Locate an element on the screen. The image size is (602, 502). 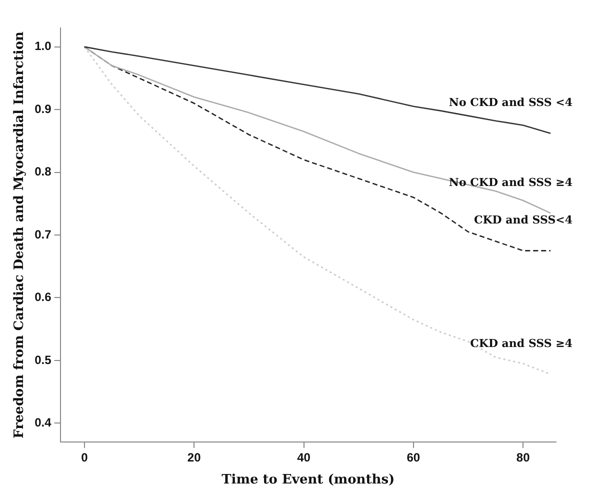
y-tick-label: 0.6 is located at coordinates (43, 297).